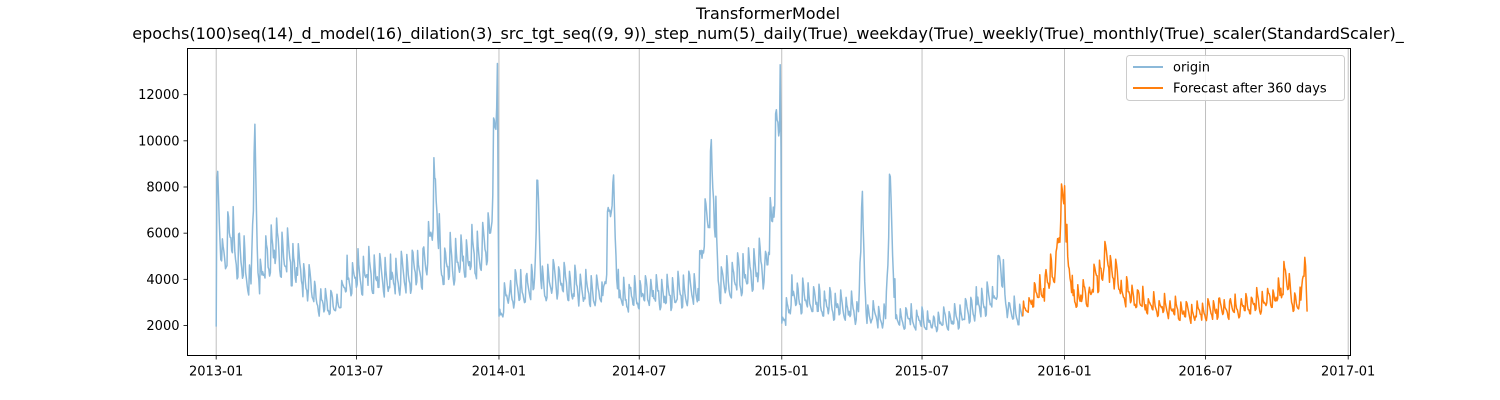 This screenshot has width=1500, height=400. Describe the element at coordinates (162, 234) in the screenshot. I see `y-tick-label: 6000` at that location.